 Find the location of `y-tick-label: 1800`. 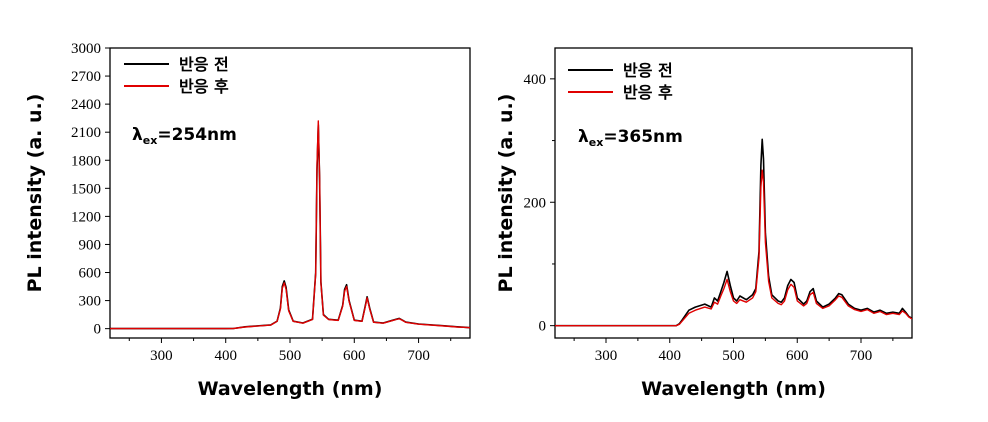

y-tick-label: 1800 is located at coordinates (86, 161).